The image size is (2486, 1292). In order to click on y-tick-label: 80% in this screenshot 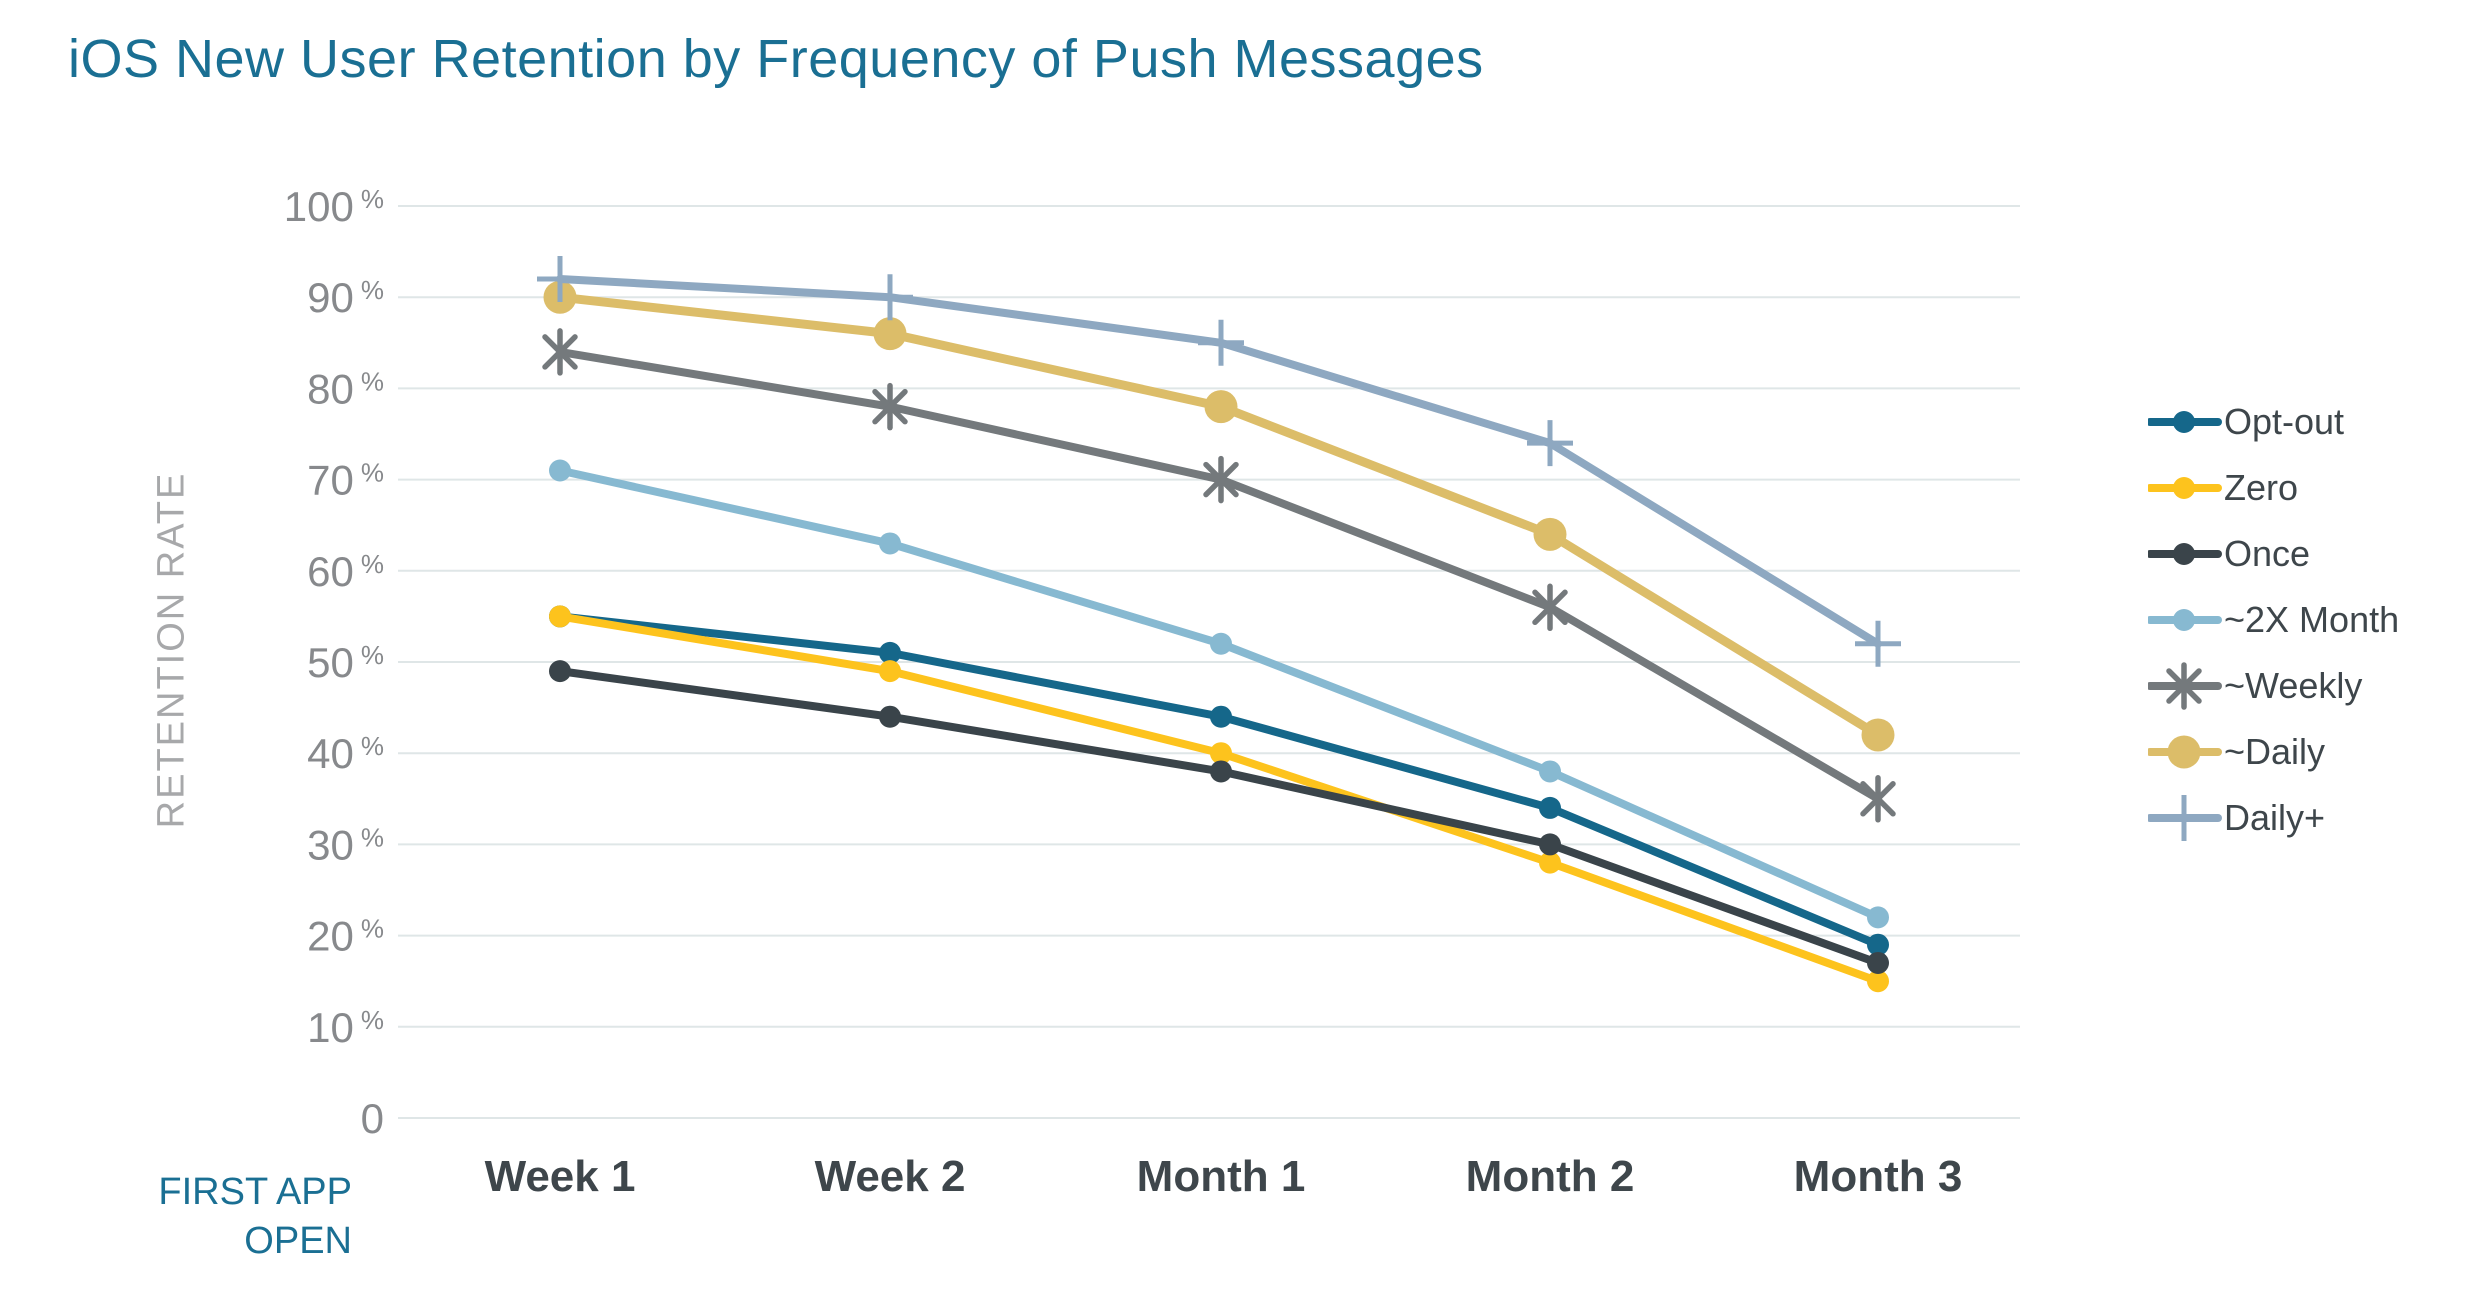, I will do `click(345, 388)`.